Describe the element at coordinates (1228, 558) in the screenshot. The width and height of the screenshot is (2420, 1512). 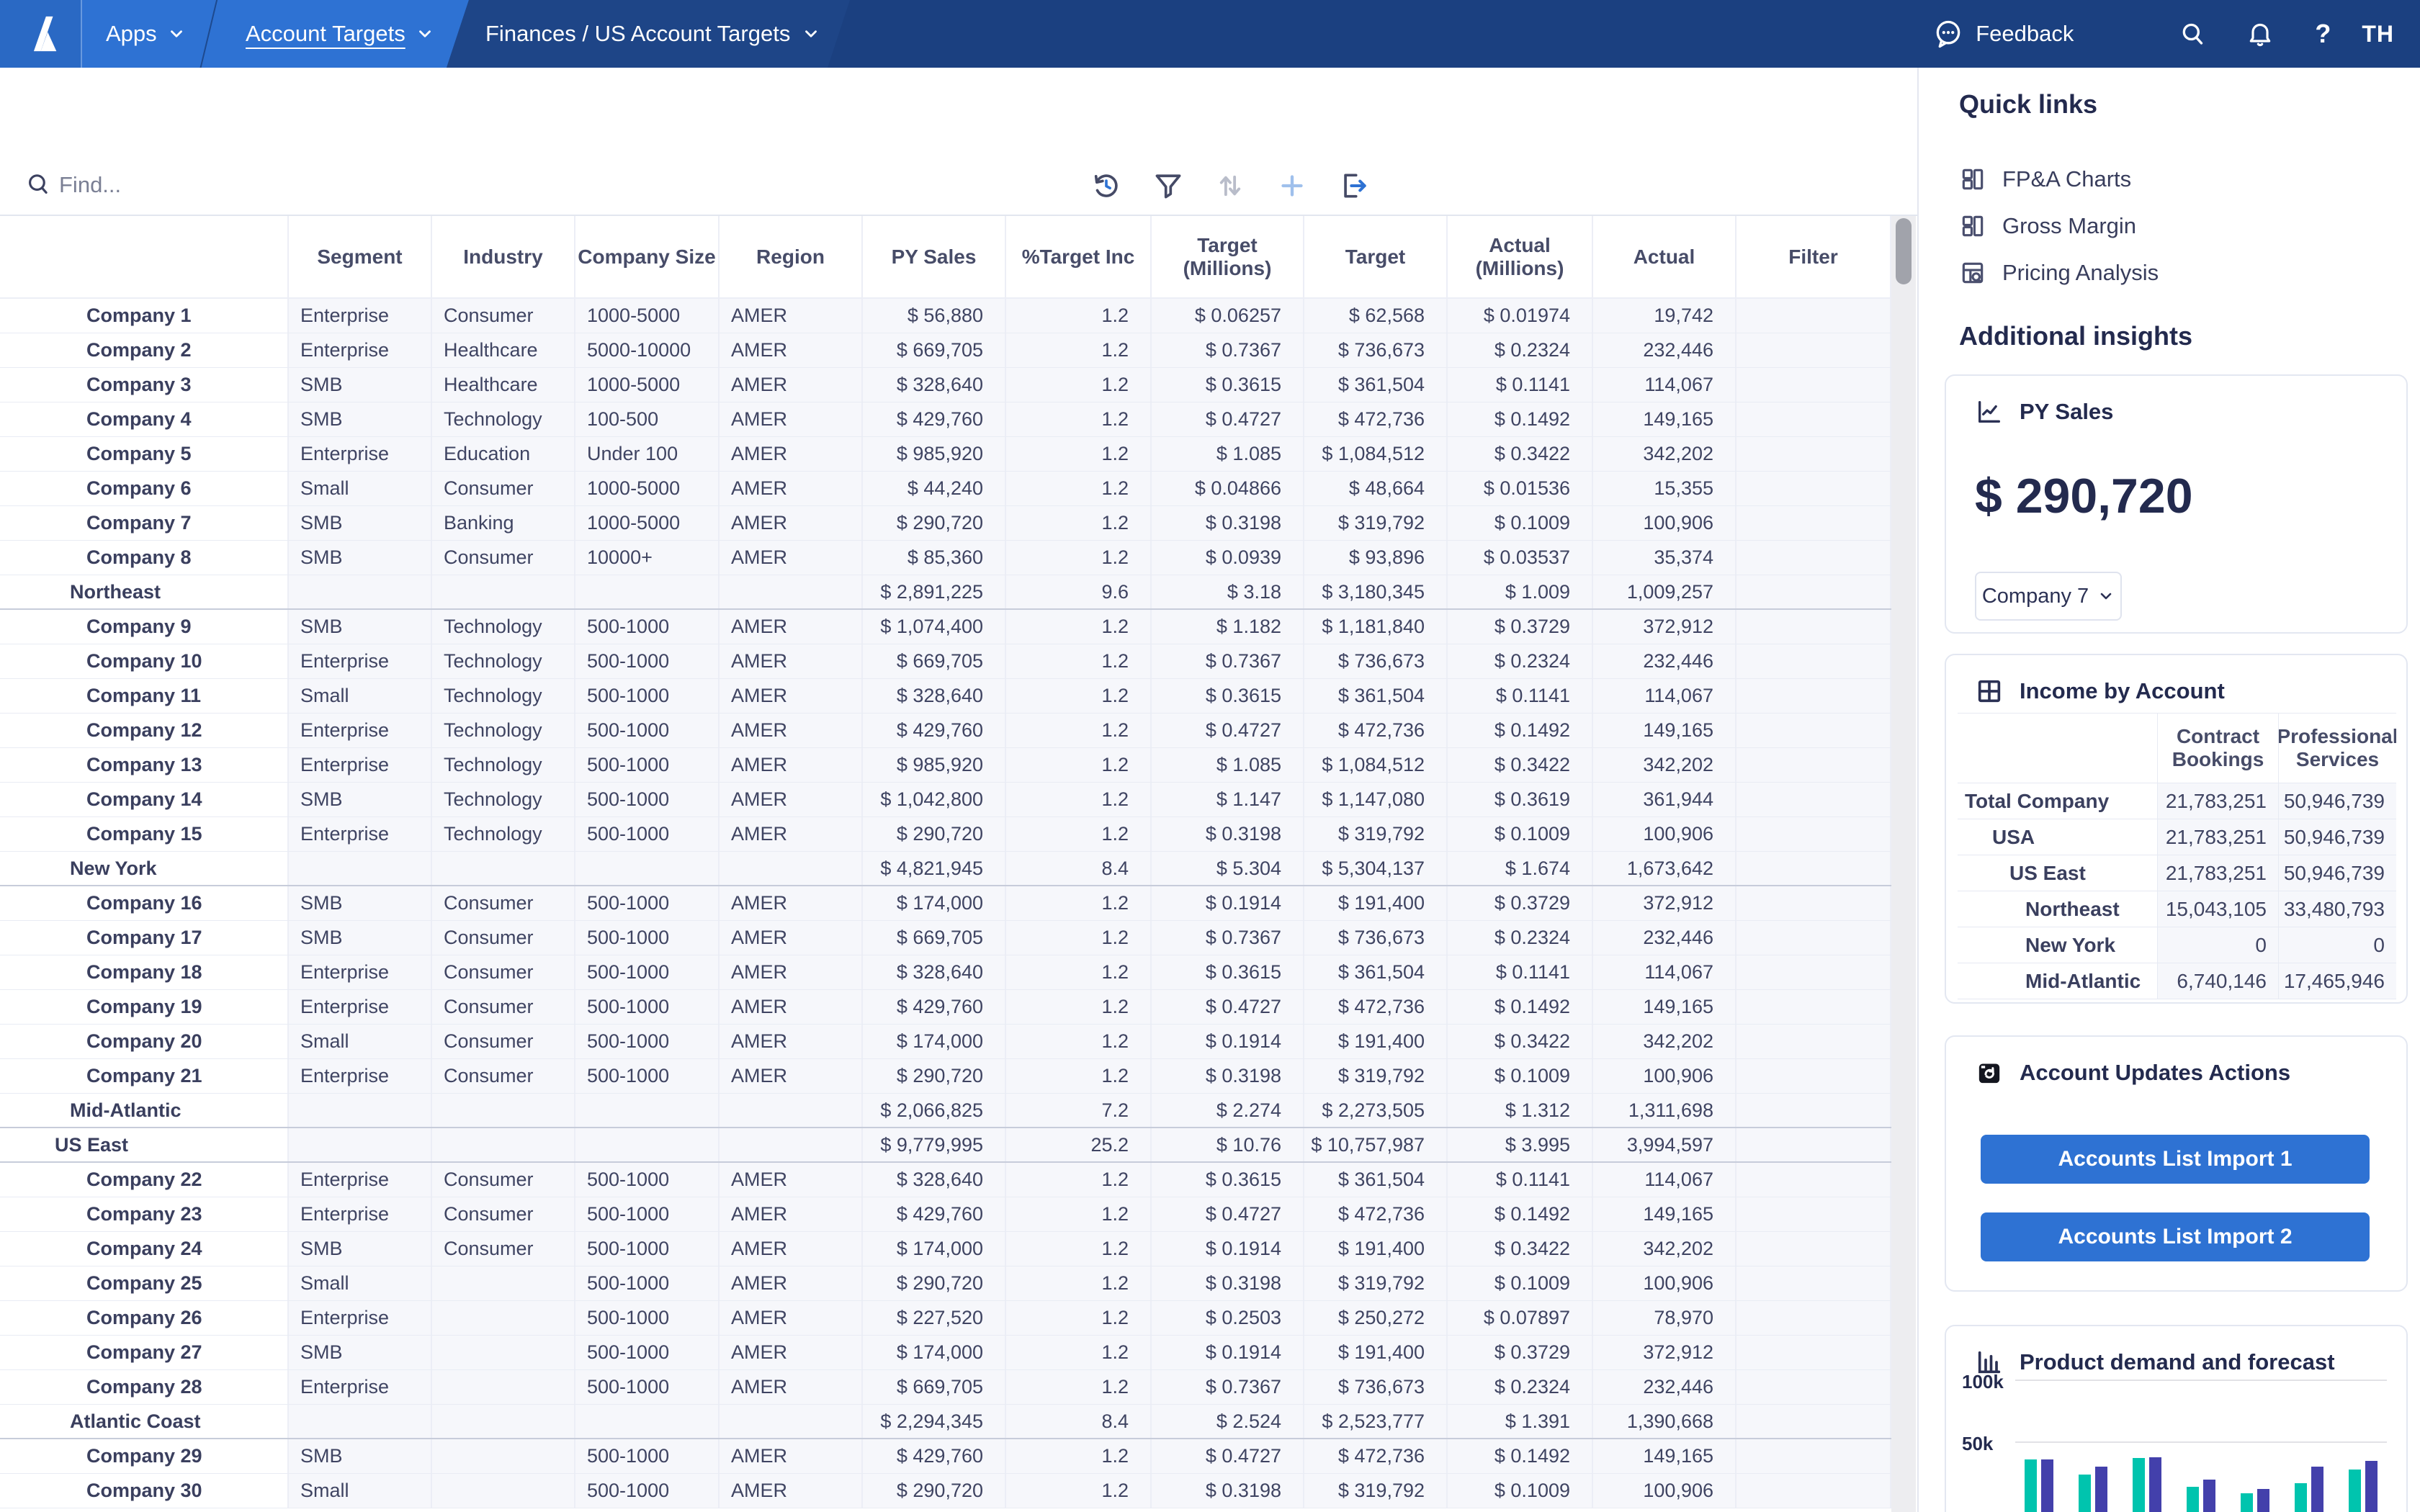
I see `cell-target-millions: $ 0.0939` at that location.